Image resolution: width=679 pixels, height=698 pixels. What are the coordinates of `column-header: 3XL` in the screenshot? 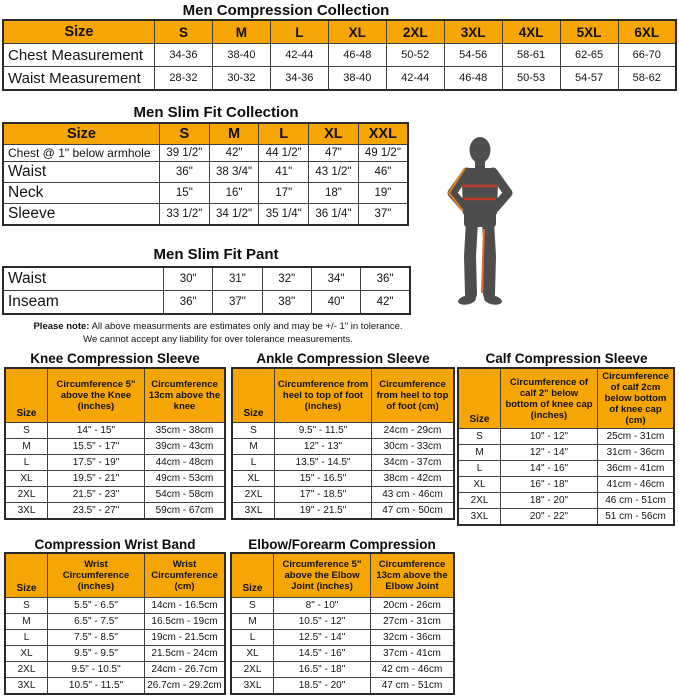 It's located at (473, 31).